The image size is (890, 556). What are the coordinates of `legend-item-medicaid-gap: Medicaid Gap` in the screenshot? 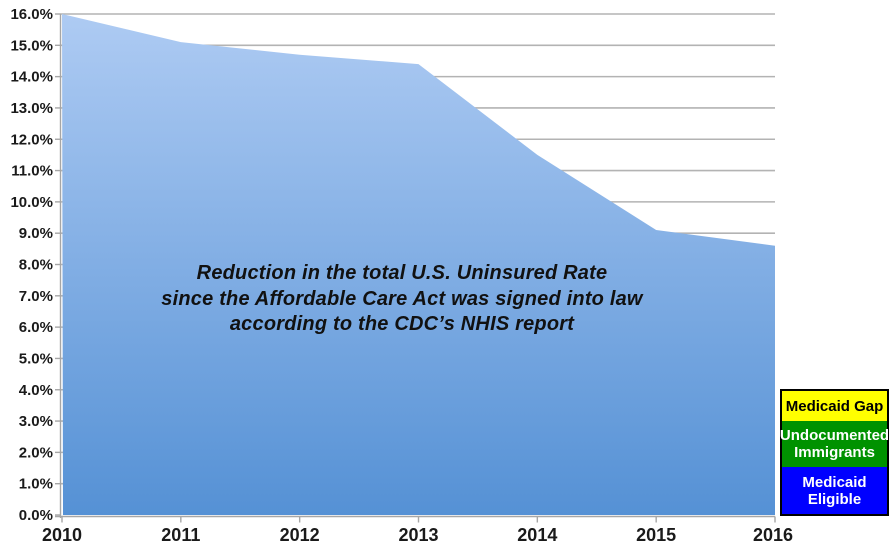 It's located at (834, 406).